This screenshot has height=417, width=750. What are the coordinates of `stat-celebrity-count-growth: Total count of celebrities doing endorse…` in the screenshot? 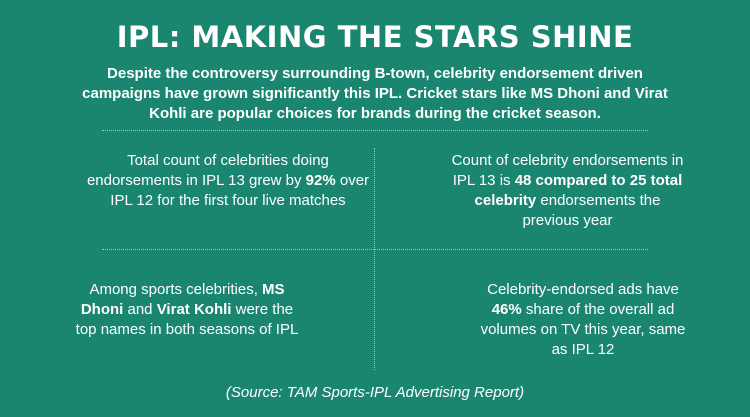 It's located at (228, 181).